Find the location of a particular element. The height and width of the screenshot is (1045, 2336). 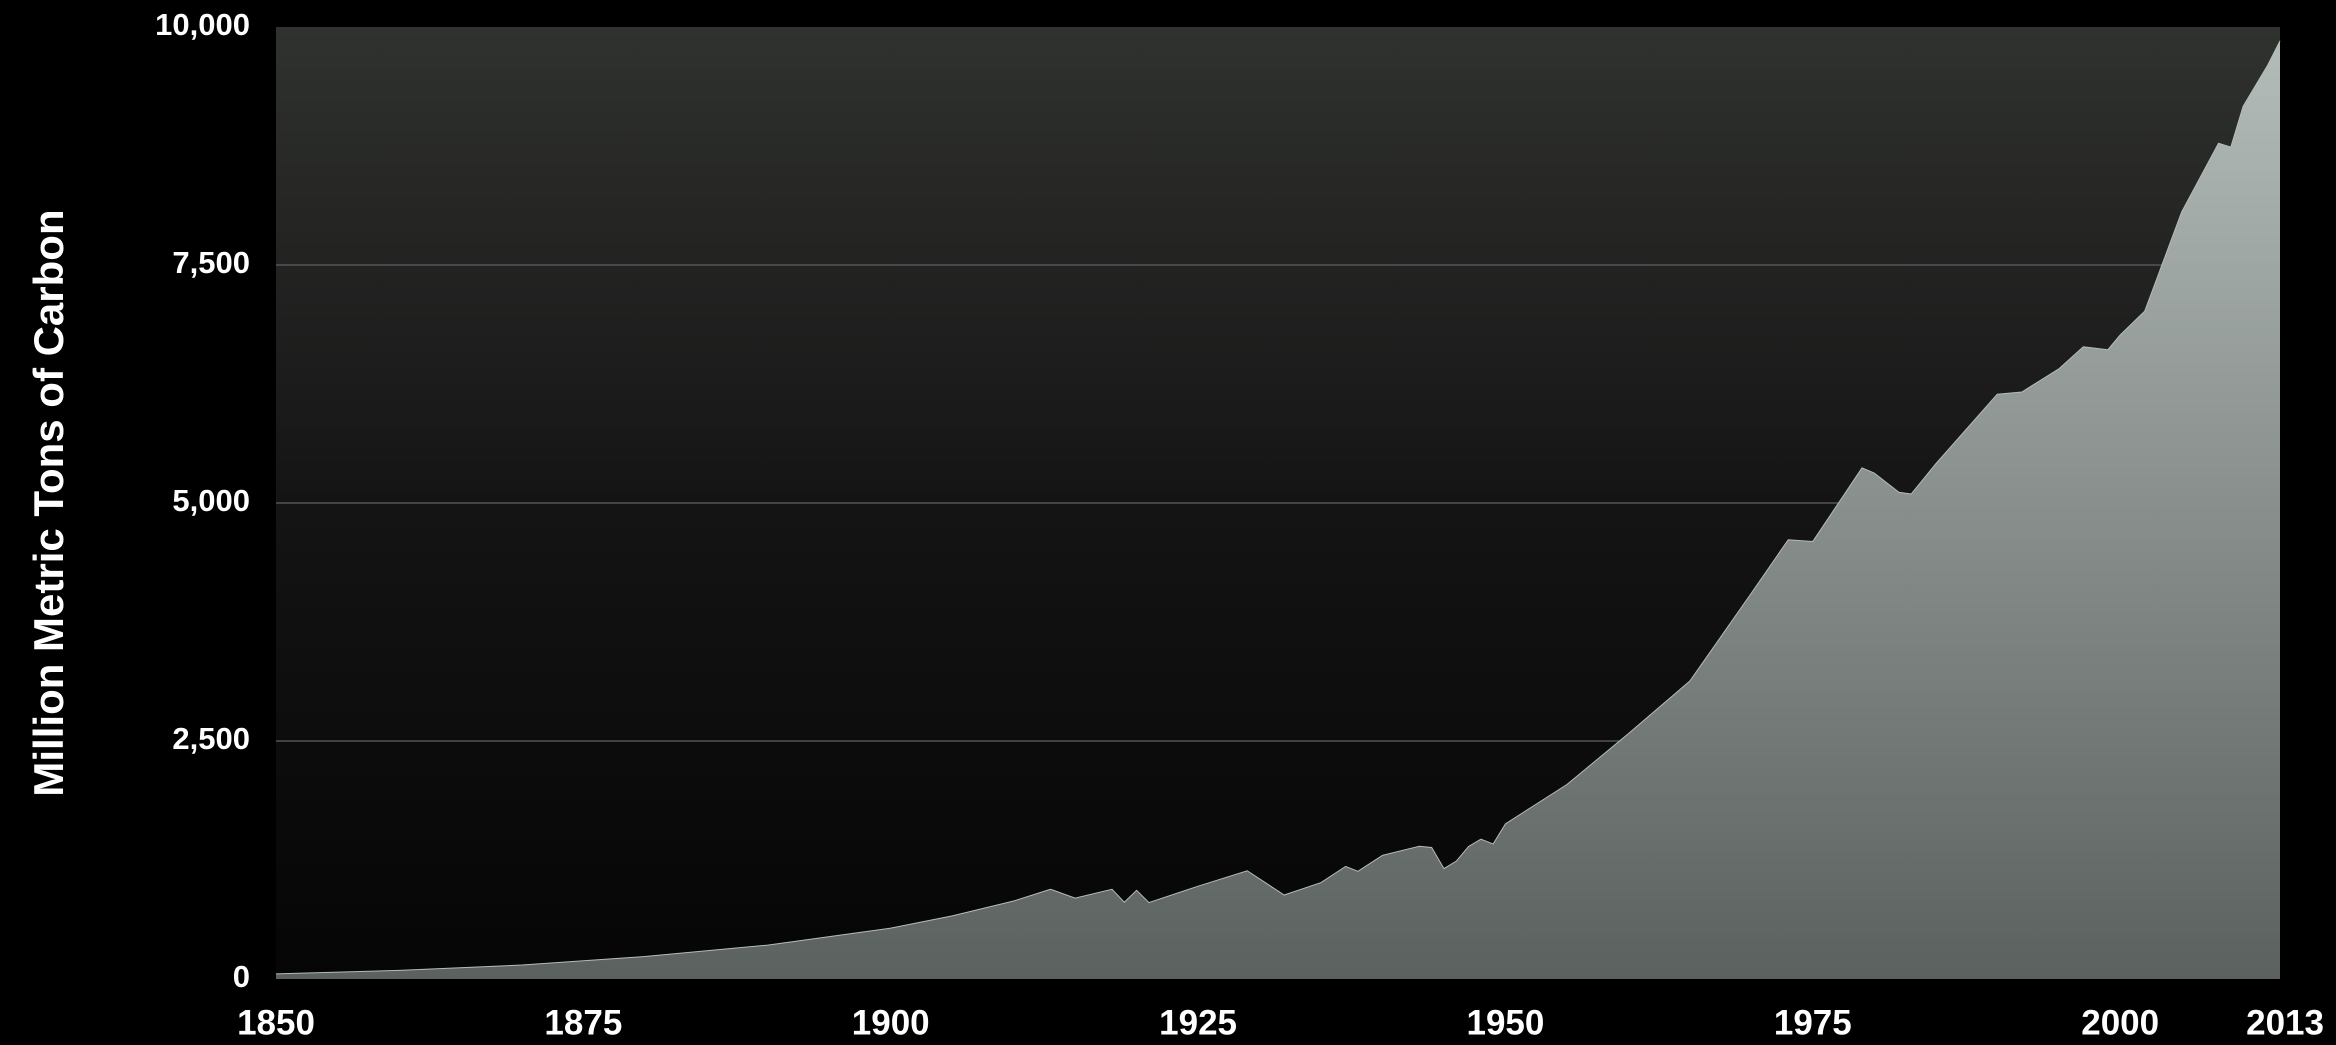

x-tick-label: 1850 is located at coordinates (276, 1022).